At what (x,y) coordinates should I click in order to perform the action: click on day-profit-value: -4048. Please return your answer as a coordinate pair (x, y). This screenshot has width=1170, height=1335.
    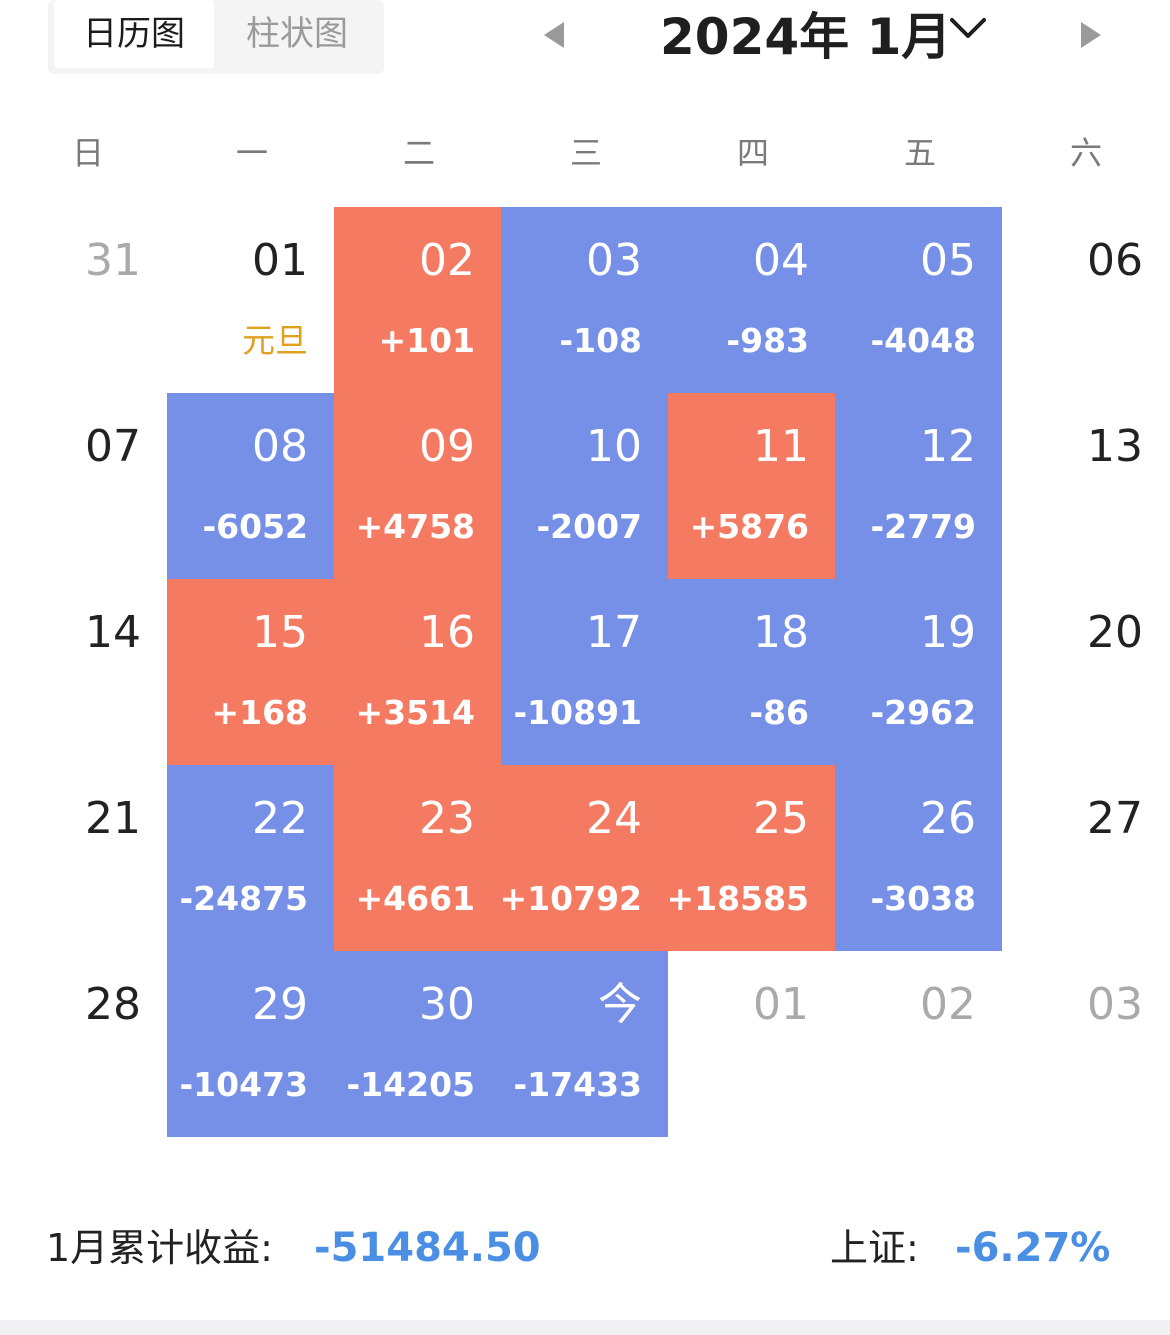
    Looking at the image, I should click on (923, 340).